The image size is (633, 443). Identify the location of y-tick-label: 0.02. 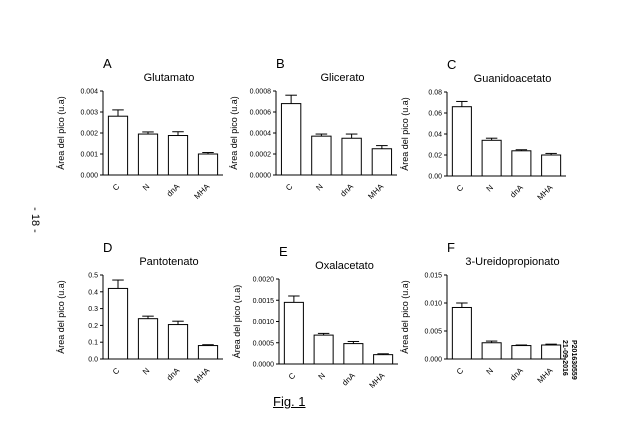
(435, 156).